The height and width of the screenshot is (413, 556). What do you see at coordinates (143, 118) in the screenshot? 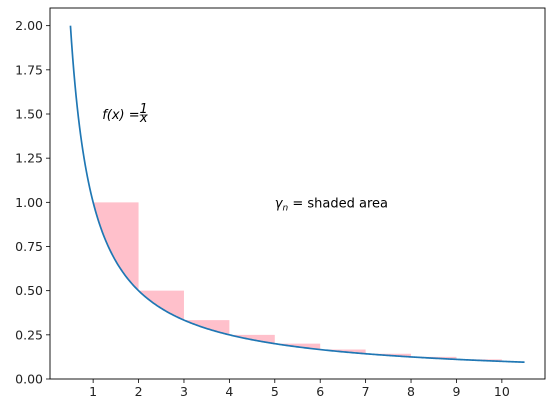
I see `function-annotation-denominator: x` at bounding box center [143, 118].